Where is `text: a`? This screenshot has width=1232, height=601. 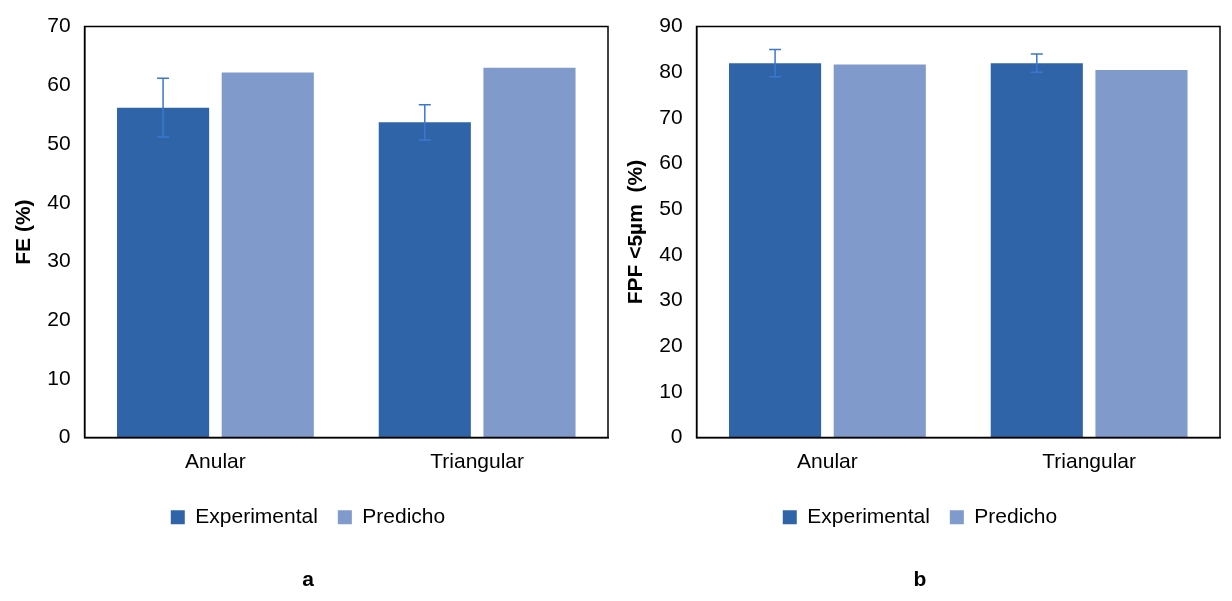 text: a is located at coordinates (308, 579).